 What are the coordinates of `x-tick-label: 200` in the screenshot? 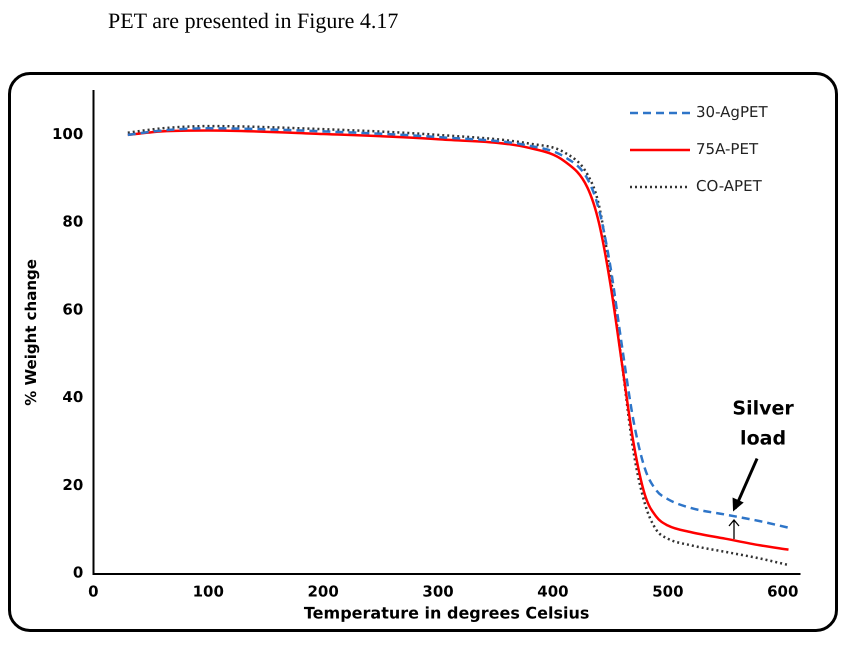 It's located at (323, 591).